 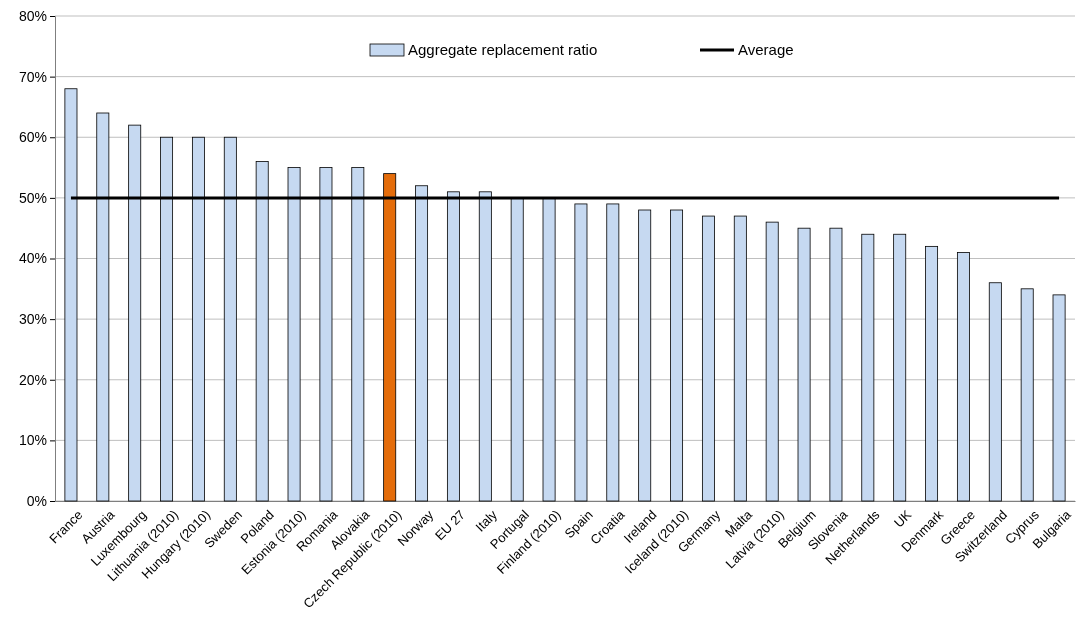 I want to click on y-tick-label: 0%, so click(x=36, y=500).